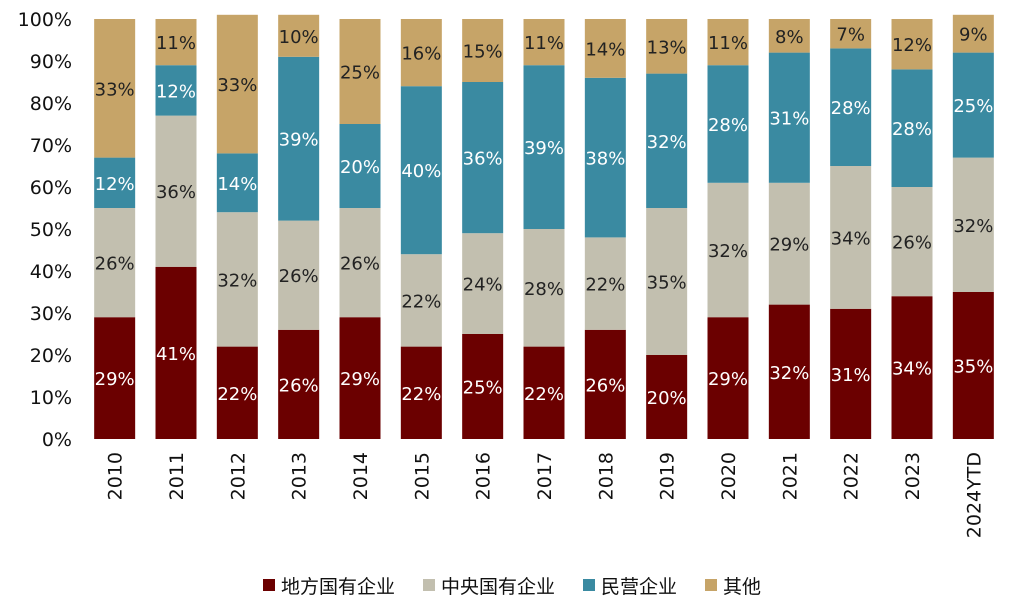  I want to click on y-tick-label: 50%, so click(51, 230).